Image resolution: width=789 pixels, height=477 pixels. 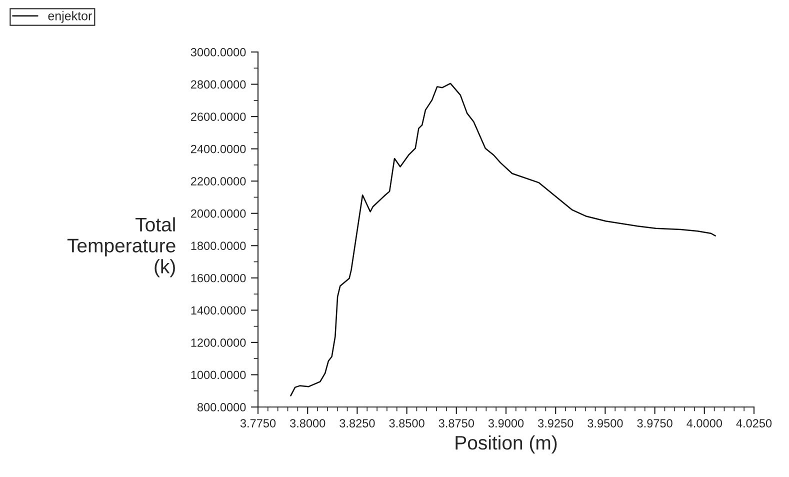 I want to click on y-tick-label: 1800.0000, so click(x=218, y=246).